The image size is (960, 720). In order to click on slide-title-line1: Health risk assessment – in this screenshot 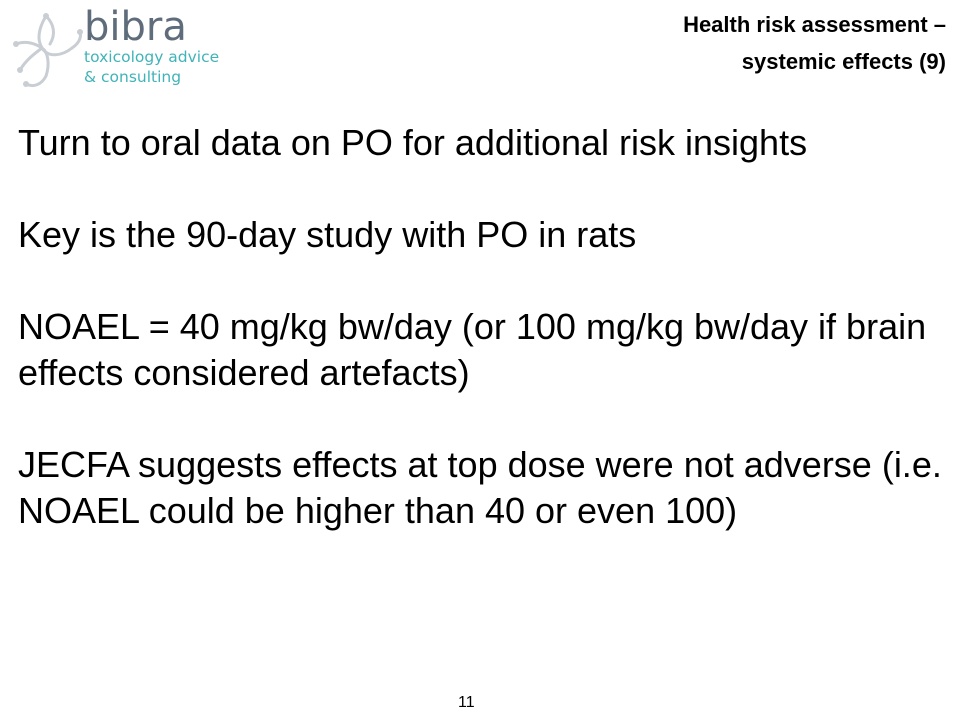, I will do `click(814, 24)`.